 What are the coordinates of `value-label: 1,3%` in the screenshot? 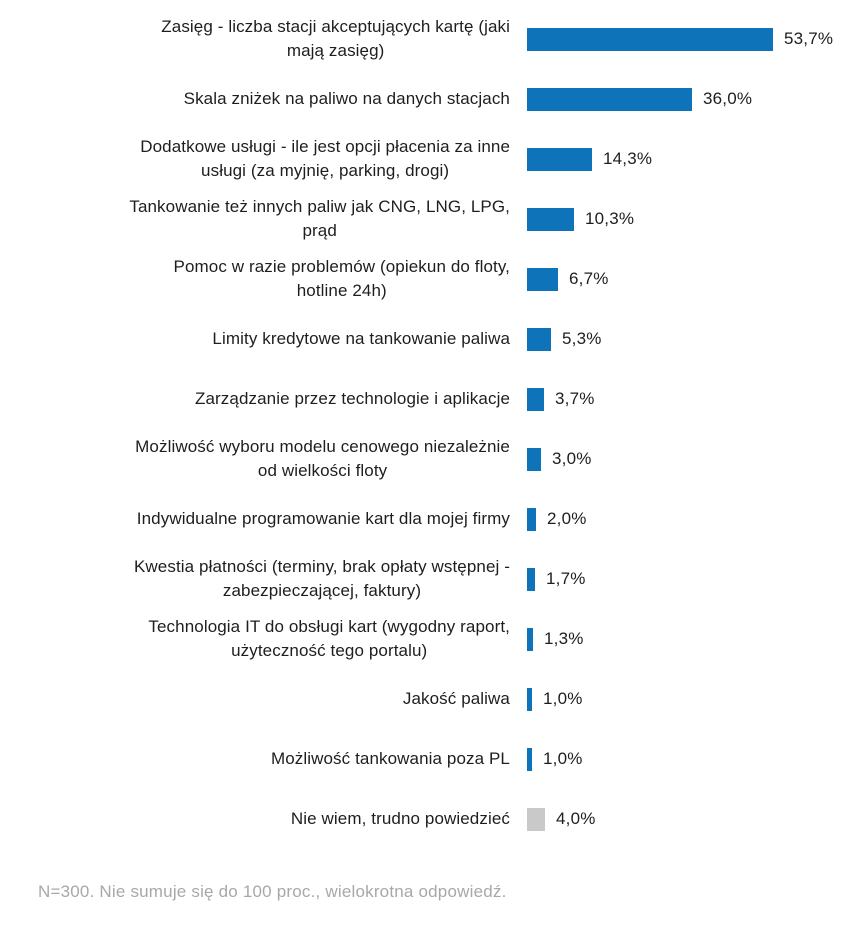 It's located at (564, 638).